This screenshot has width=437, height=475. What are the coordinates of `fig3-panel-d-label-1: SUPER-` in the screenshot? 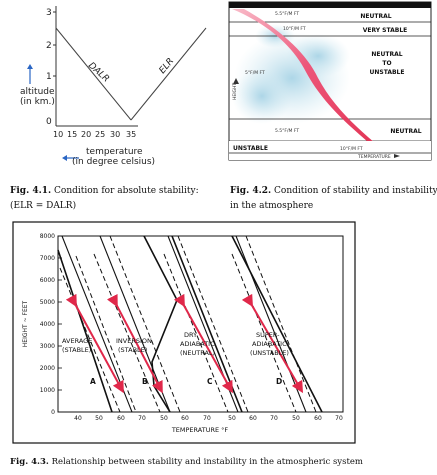 It's located at (268, 335).